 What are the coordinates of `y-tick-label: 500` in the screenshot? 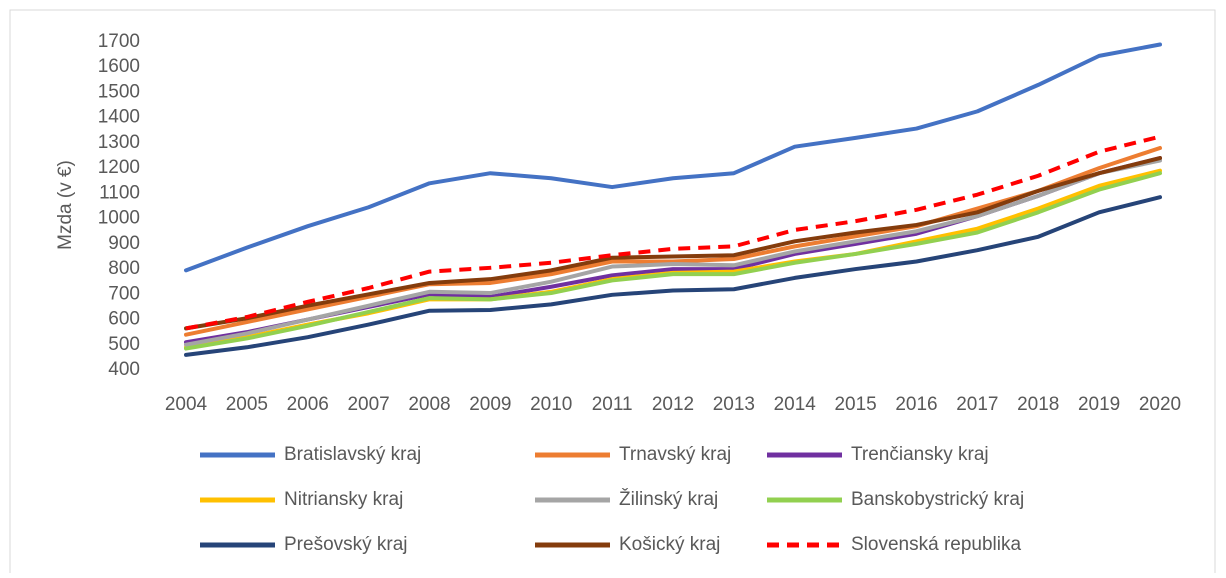 It's located at (124, 344).